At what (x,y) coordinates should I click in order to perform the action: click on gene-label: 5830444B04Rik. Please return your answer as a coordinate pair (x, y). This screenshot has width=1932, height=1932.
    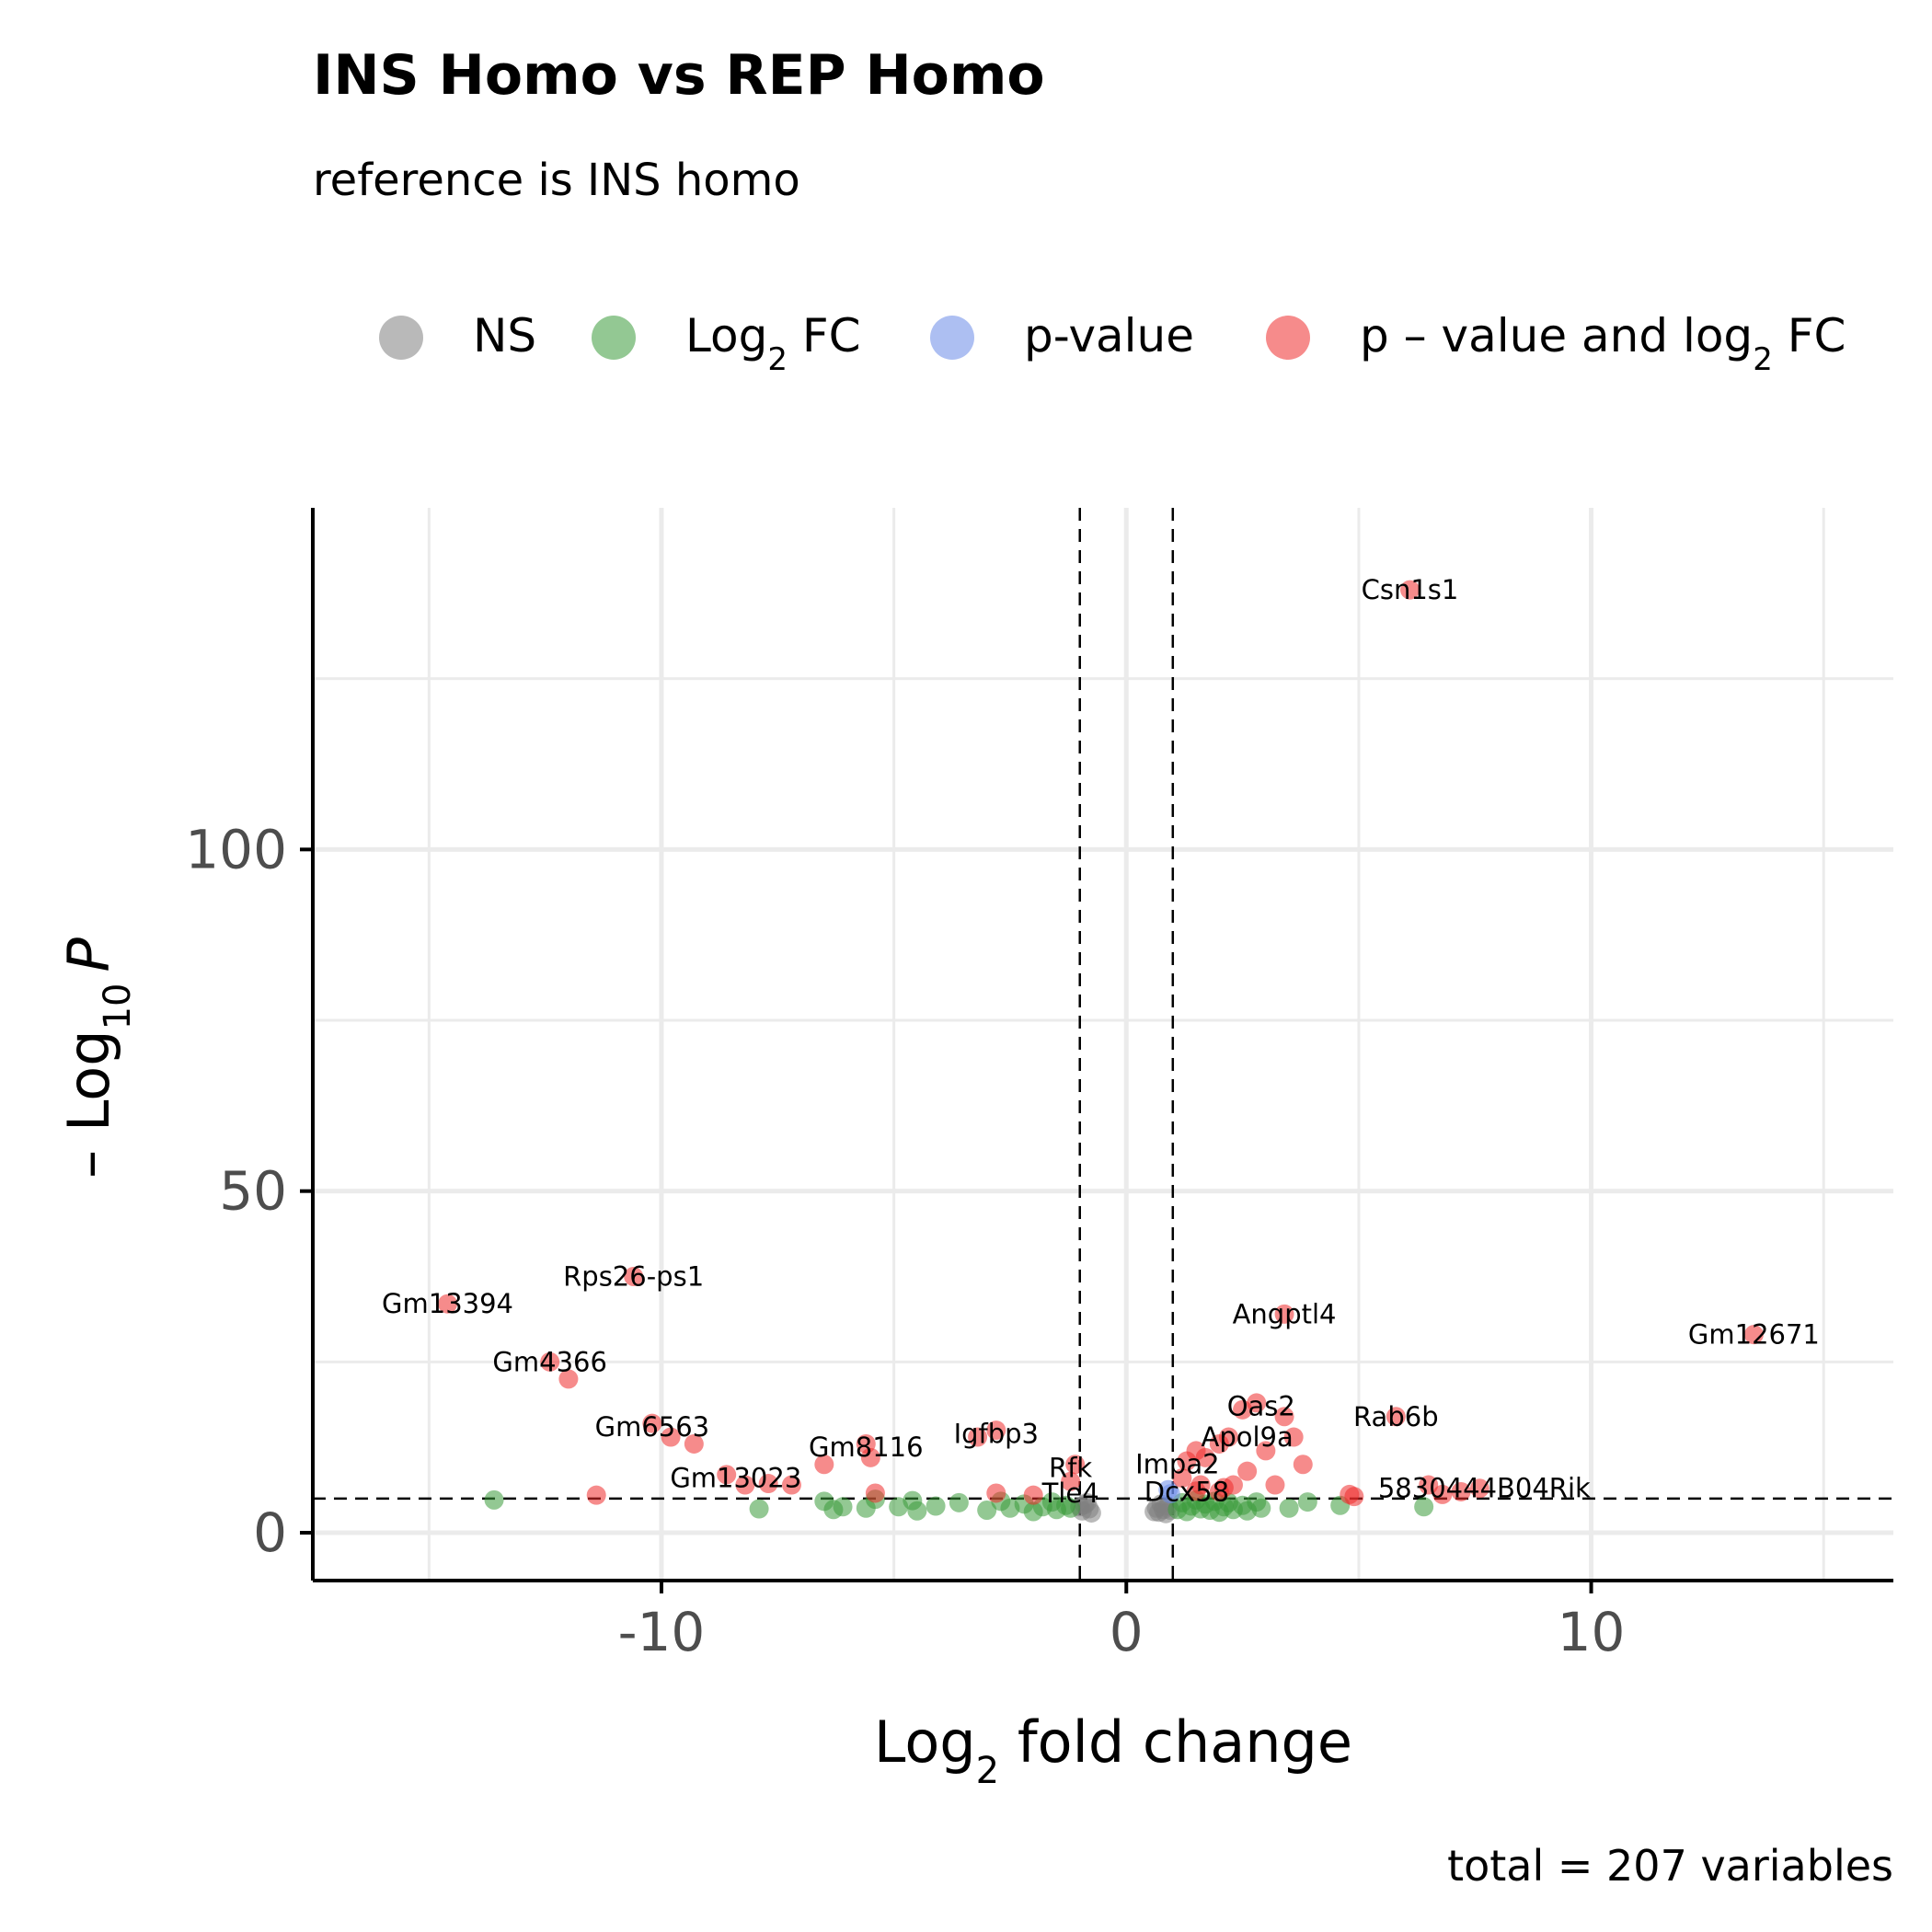
    Looking at the image, I should click on (1484, 1488).